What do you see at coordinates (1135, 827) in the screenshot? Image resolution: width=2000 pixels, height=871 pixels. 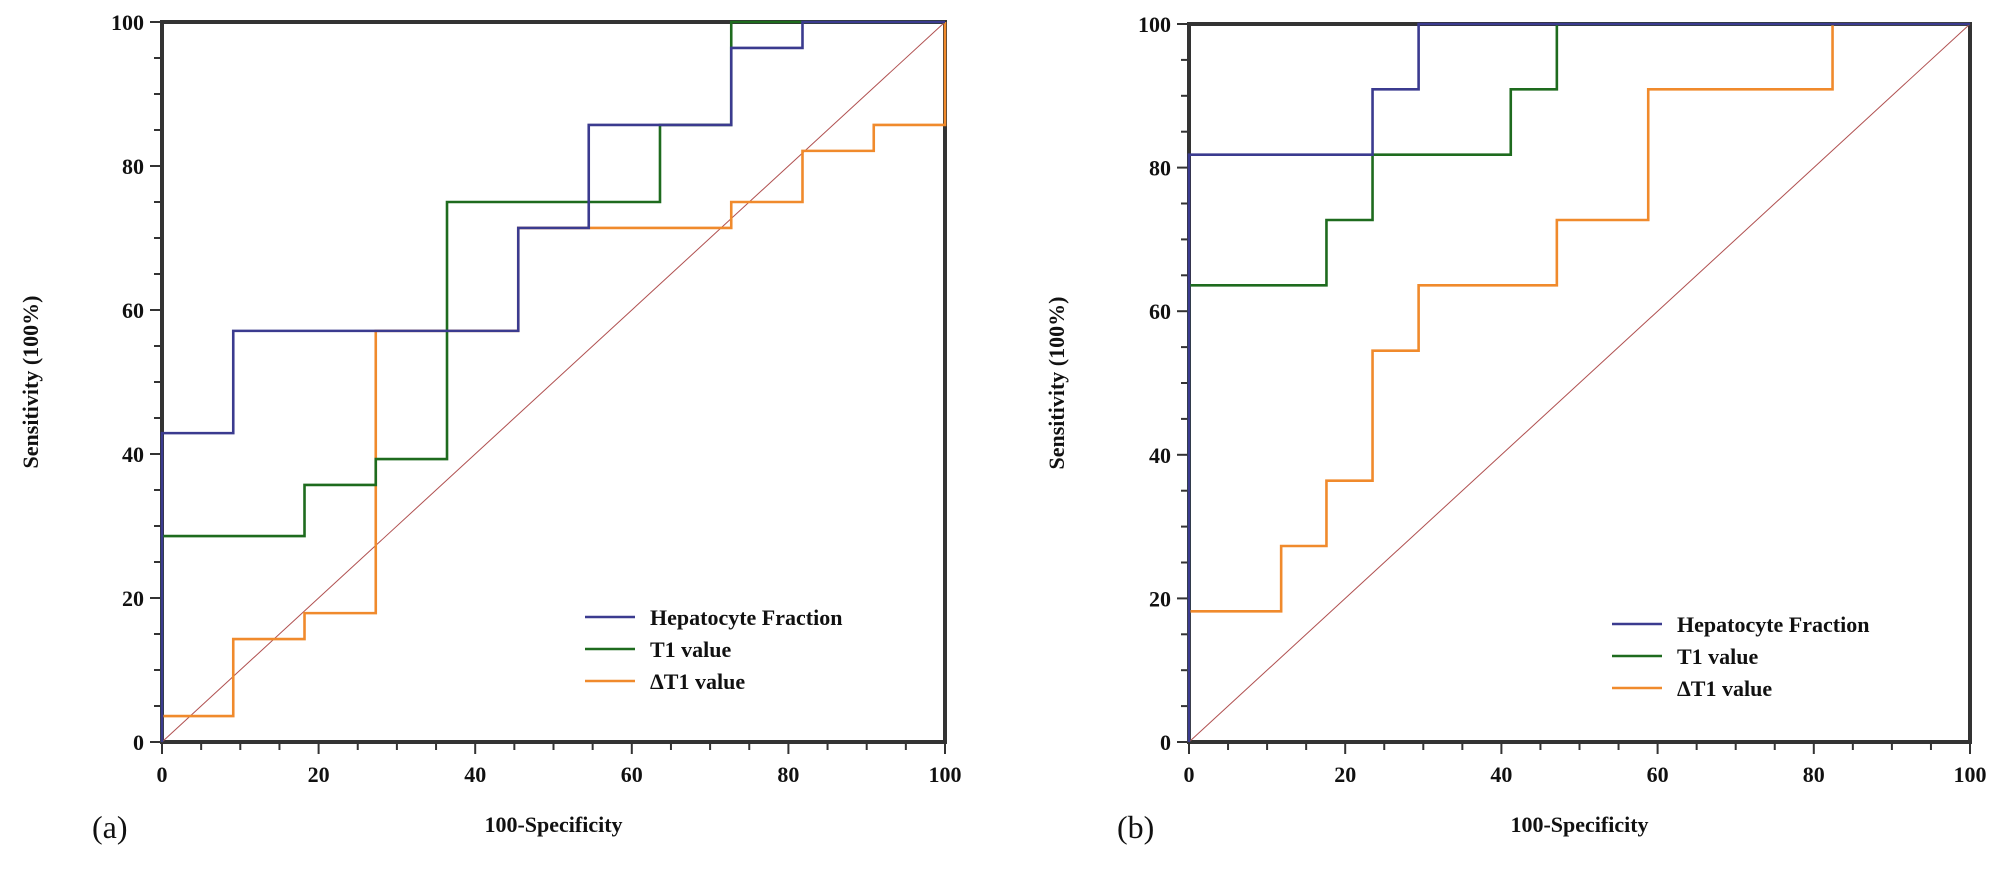 I see `panel-label: (b)` at bounding box center [1135, 827].